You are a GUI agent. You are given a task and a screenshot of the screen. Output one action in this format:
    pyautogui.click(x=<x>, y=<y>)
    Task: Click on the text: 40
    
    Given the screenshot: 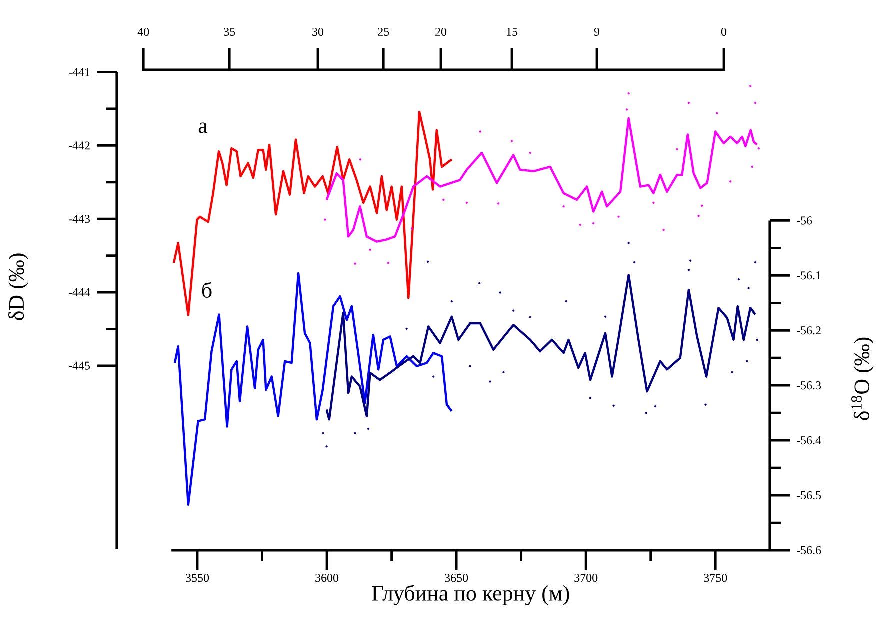 What is the action you would take?
    pyautogui.click(x=144, y=32)
    